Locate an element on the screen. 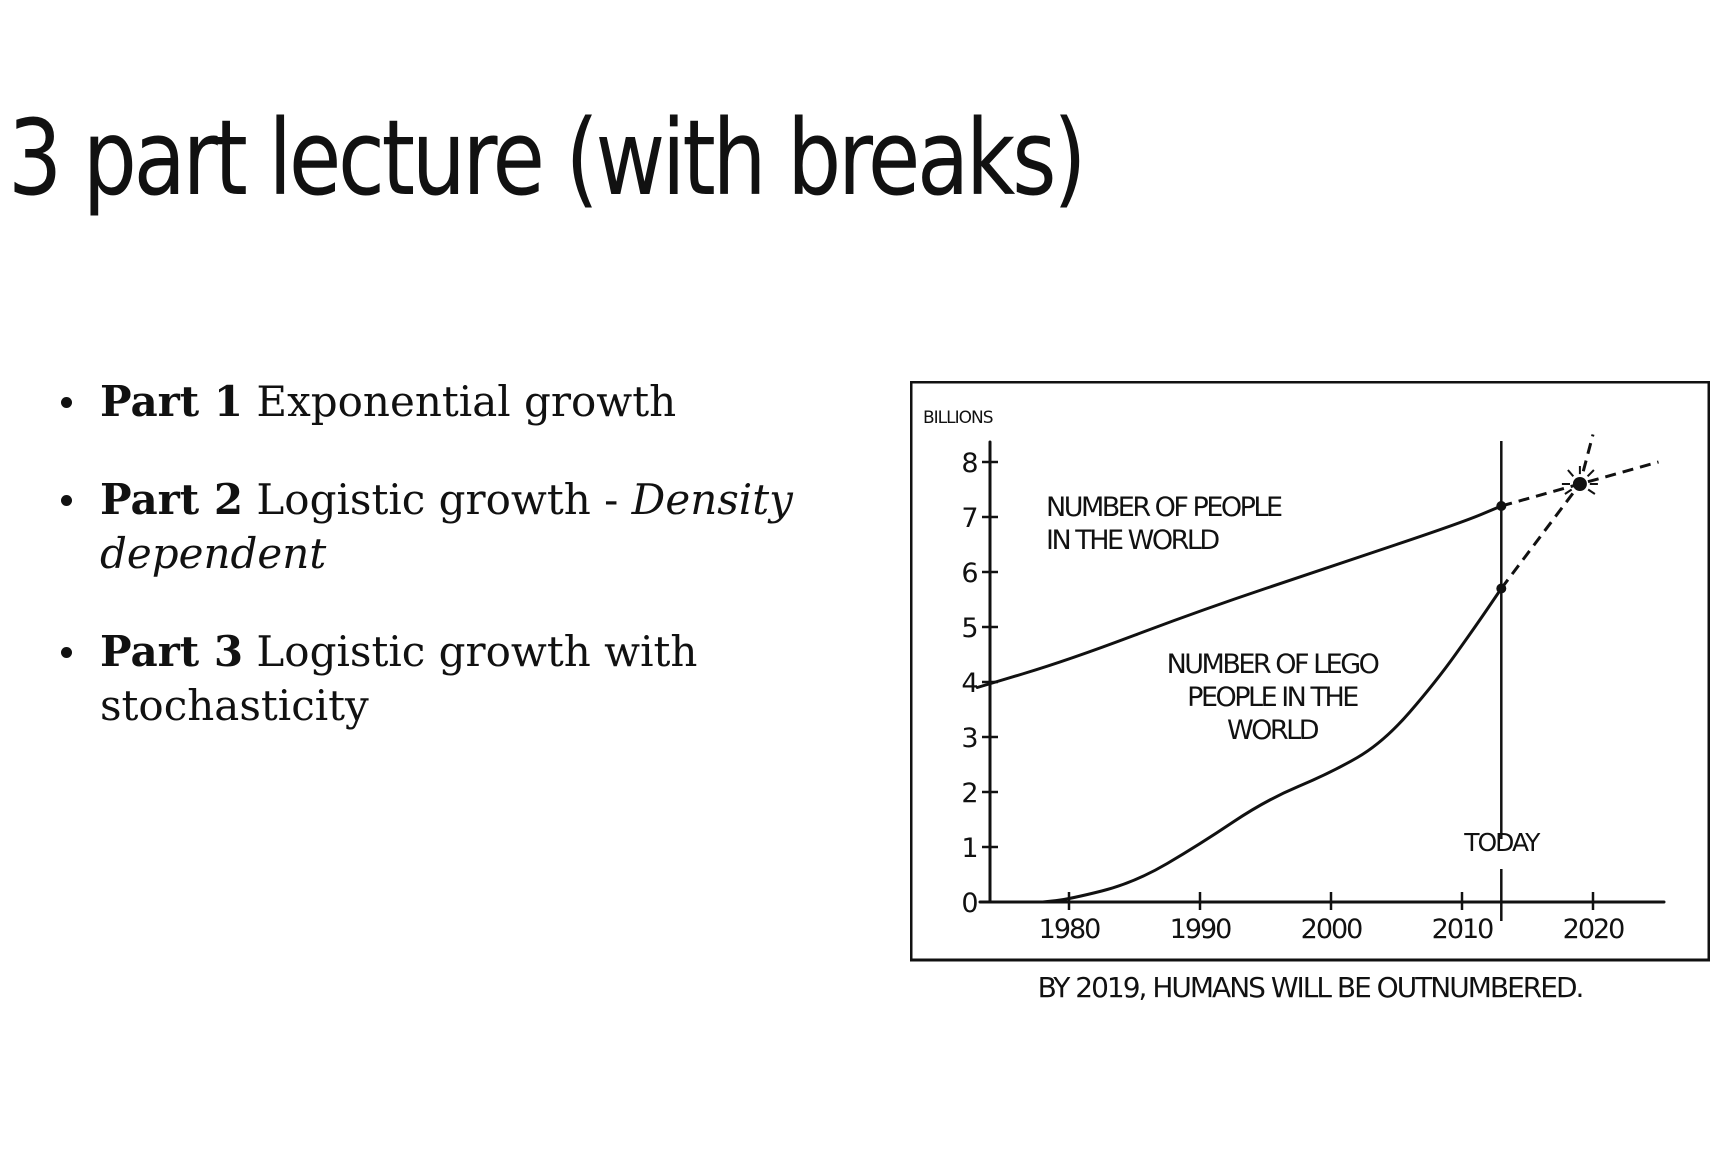  series-label: NUMBER OF PEOPLE is located at coordinates (1164, 507).